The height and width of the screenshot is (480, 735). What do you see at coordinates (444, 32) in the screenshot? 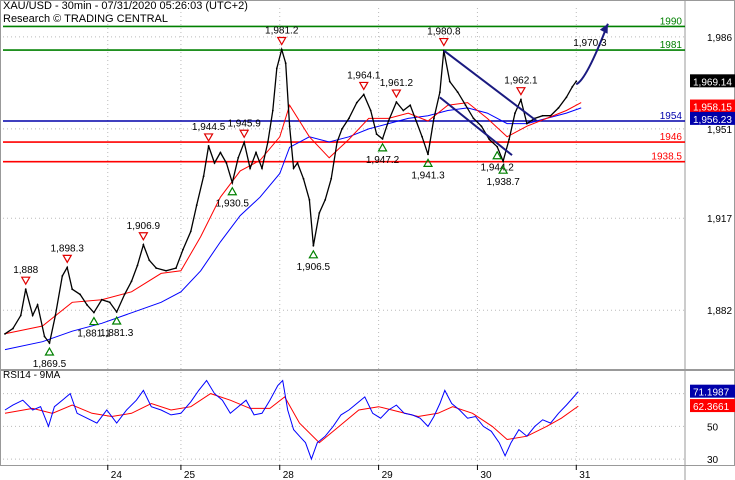
I see `swing-high-label: 1,980.8` at bounding box center [444, 32].